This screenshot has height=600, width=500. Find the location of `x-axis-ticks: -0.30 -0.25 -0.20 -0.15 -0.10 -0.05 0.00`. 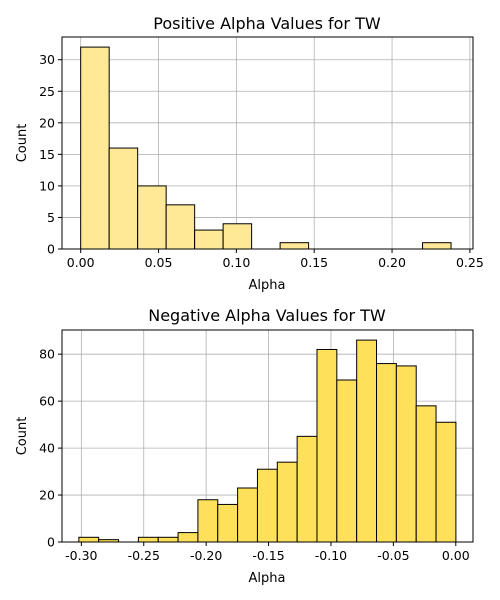

x-axis-ticks: -0.30 -0.25 -0.20 -0.15 -0.10 -0.05 0.00 is located at coordinates (267, 552).